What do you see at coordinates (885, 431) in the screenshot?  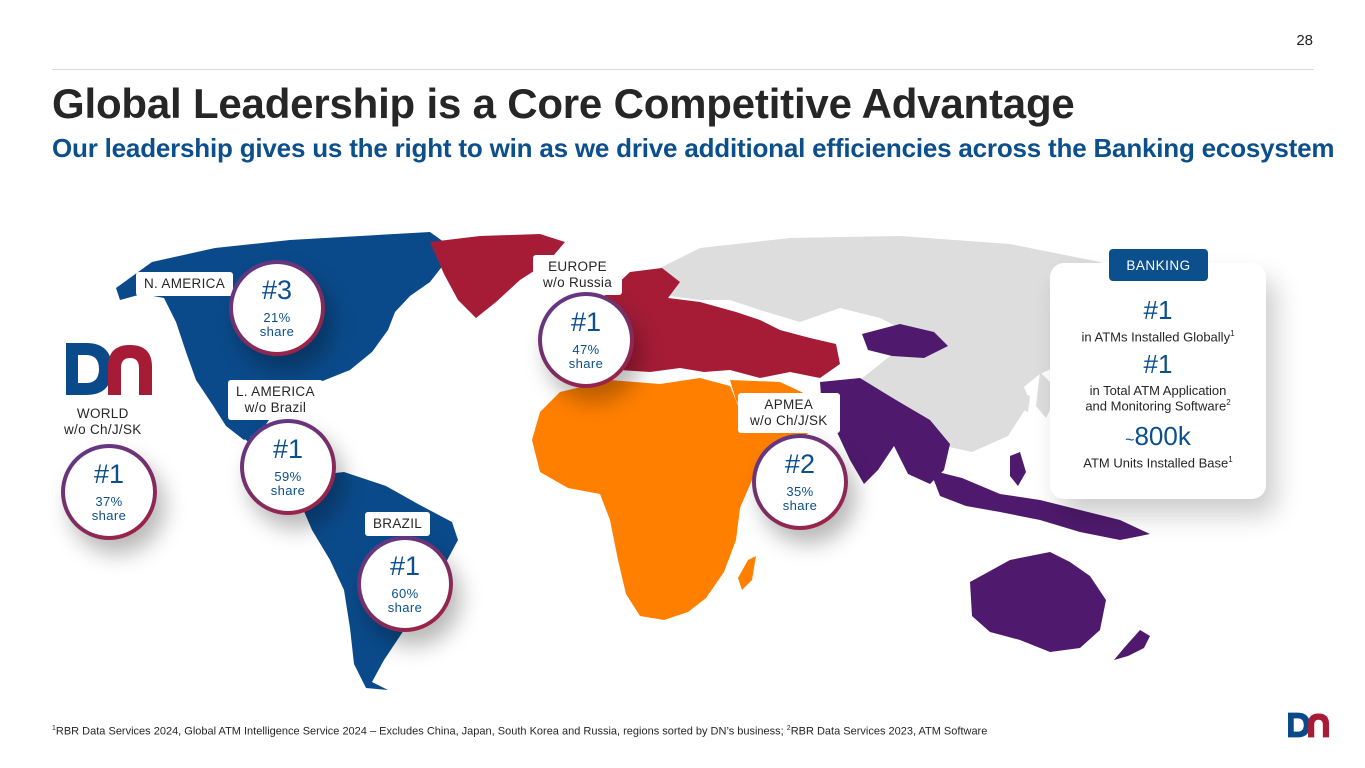 I see `south-asia-region` at bounding box center [885, 431].